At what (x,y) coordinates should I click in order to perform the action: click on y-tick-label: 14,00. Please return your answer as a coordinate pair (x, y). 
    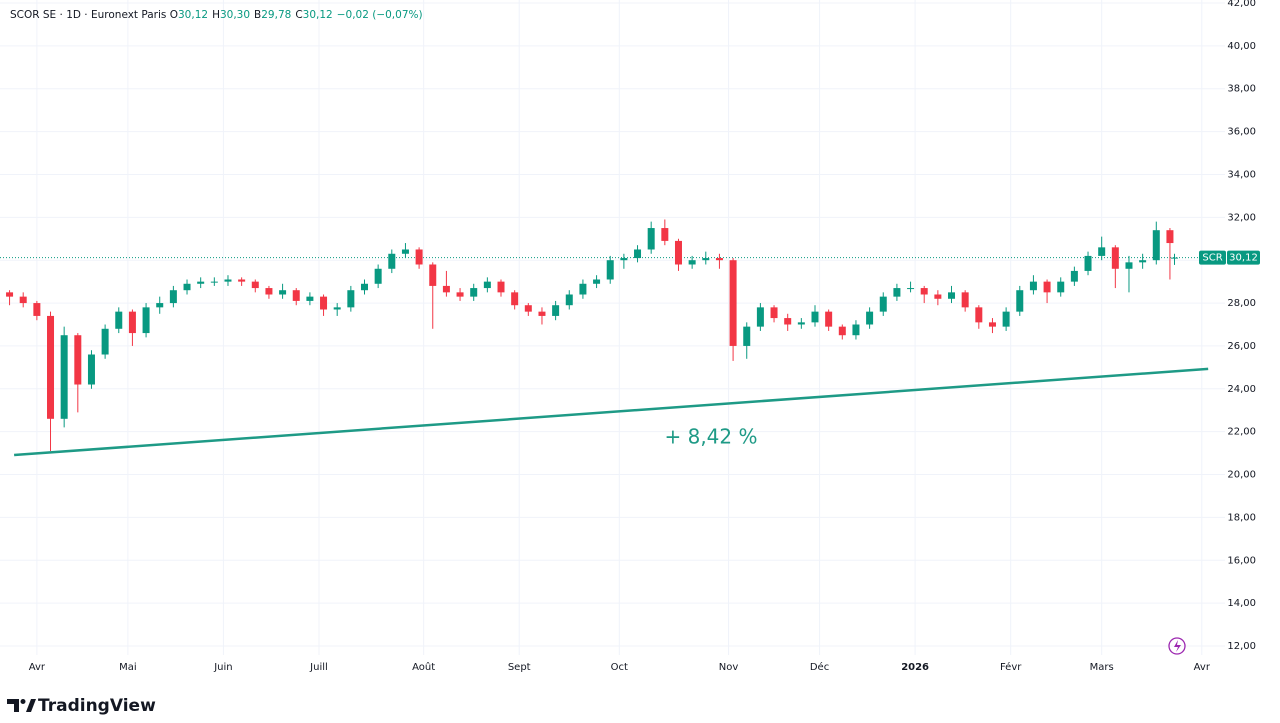
    Looking at the image, I should click on (1241, 603).